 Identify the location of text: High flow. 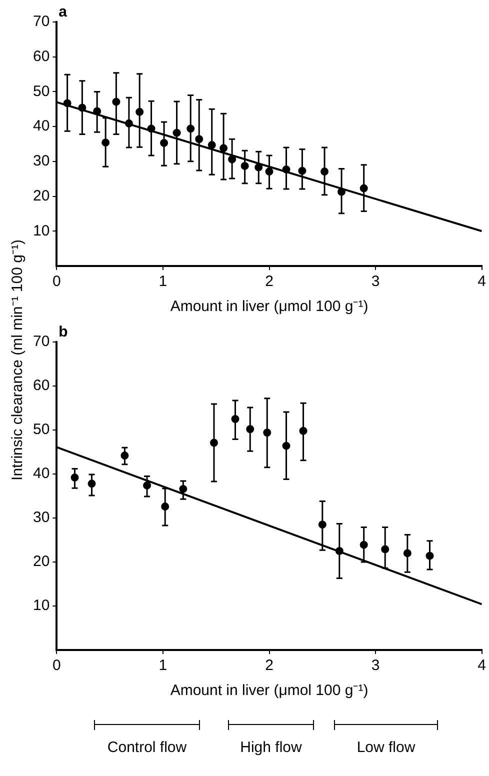
(271, 747).